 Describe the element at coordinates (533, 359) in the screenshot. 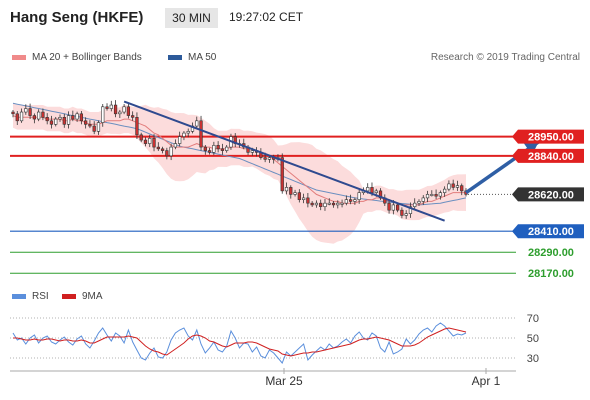

I see `rsi-tick-label: 30` at that location.